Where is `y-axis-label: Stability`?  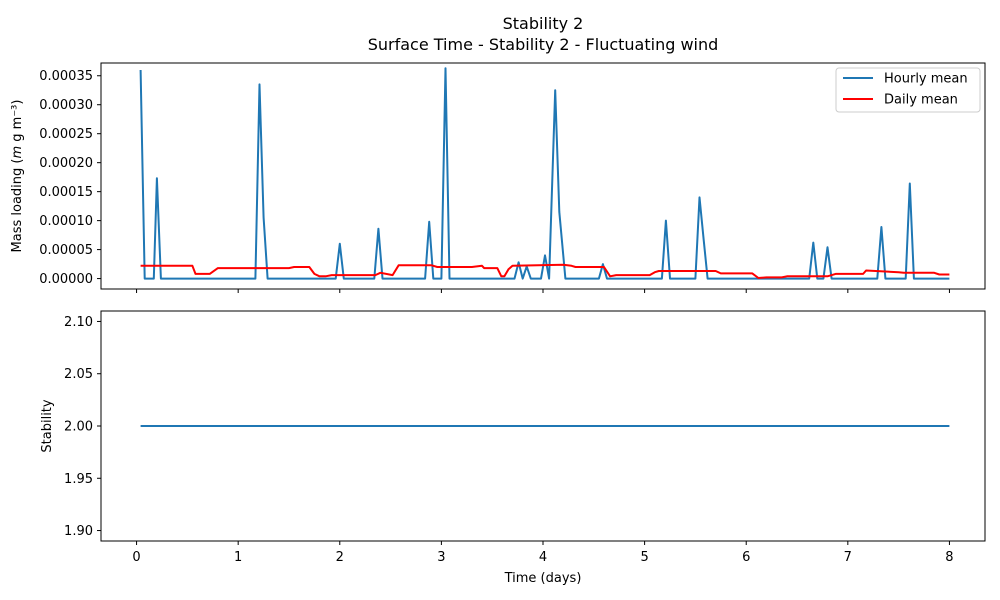
y-axis-label: Stability is located at coordinates (47, 426).